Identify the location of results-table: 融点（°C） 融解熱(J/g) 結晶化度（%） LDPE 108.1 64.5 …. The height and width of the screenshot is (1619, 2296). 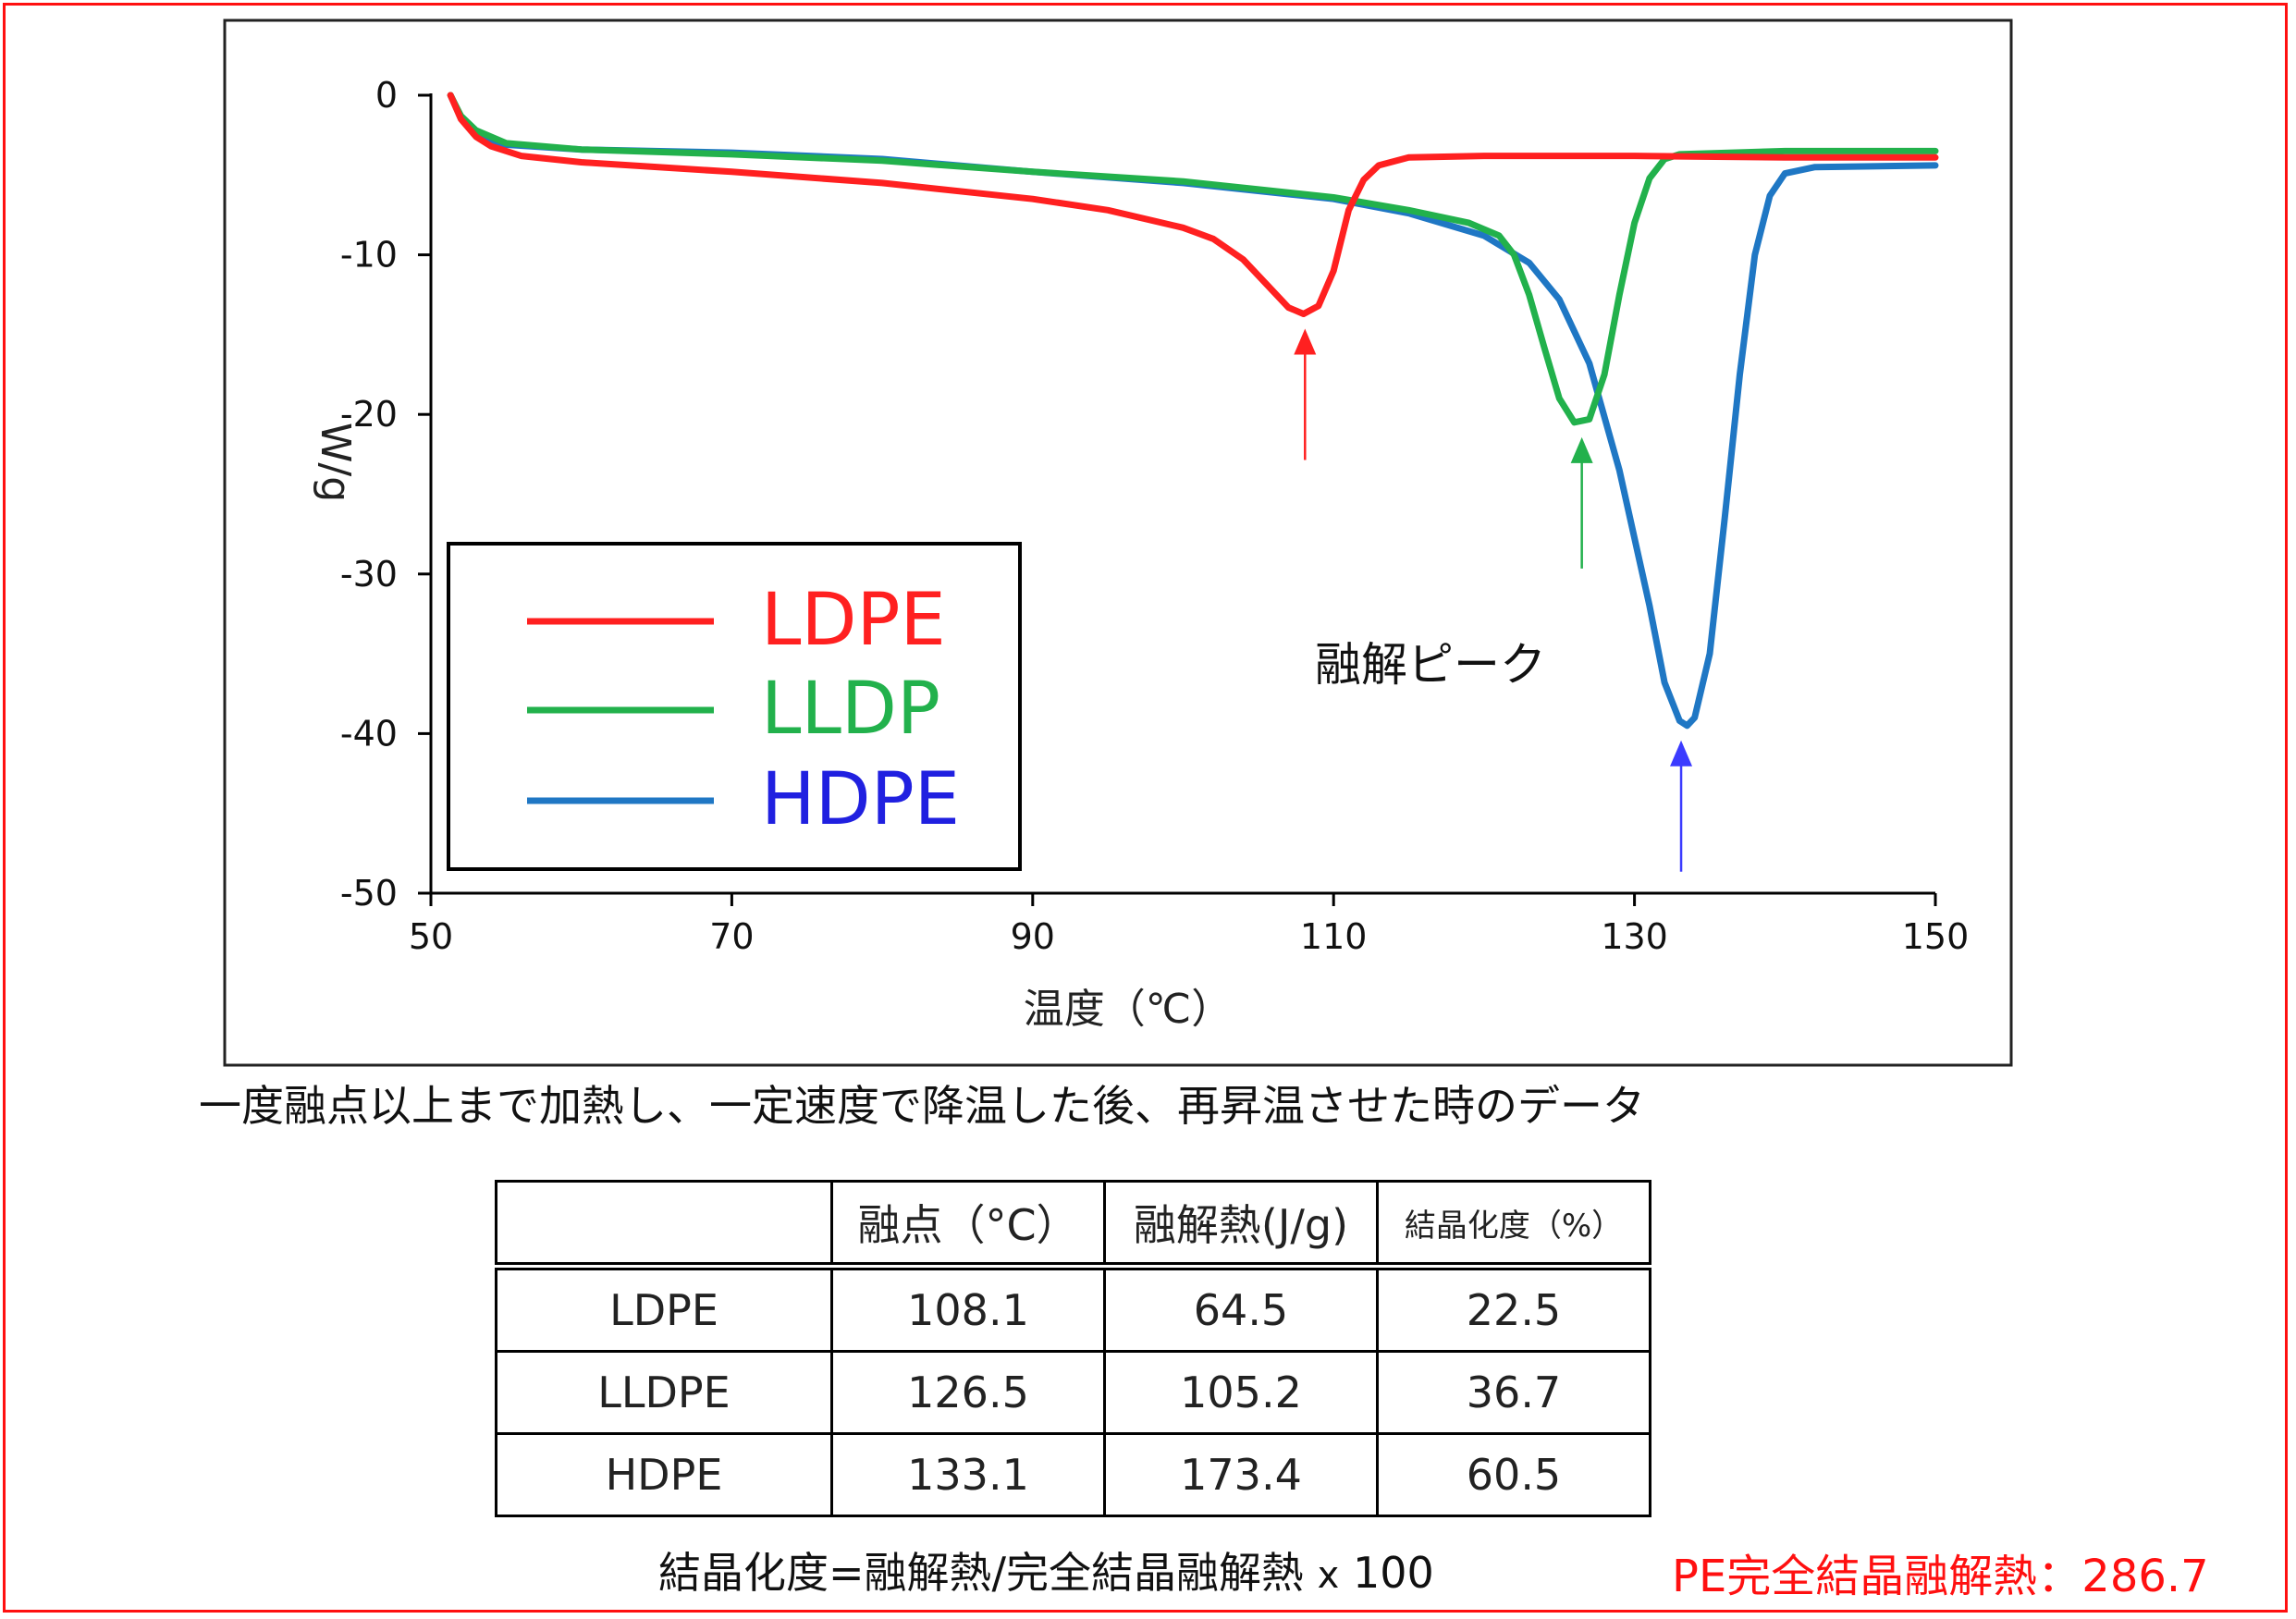
(1073, 1348).